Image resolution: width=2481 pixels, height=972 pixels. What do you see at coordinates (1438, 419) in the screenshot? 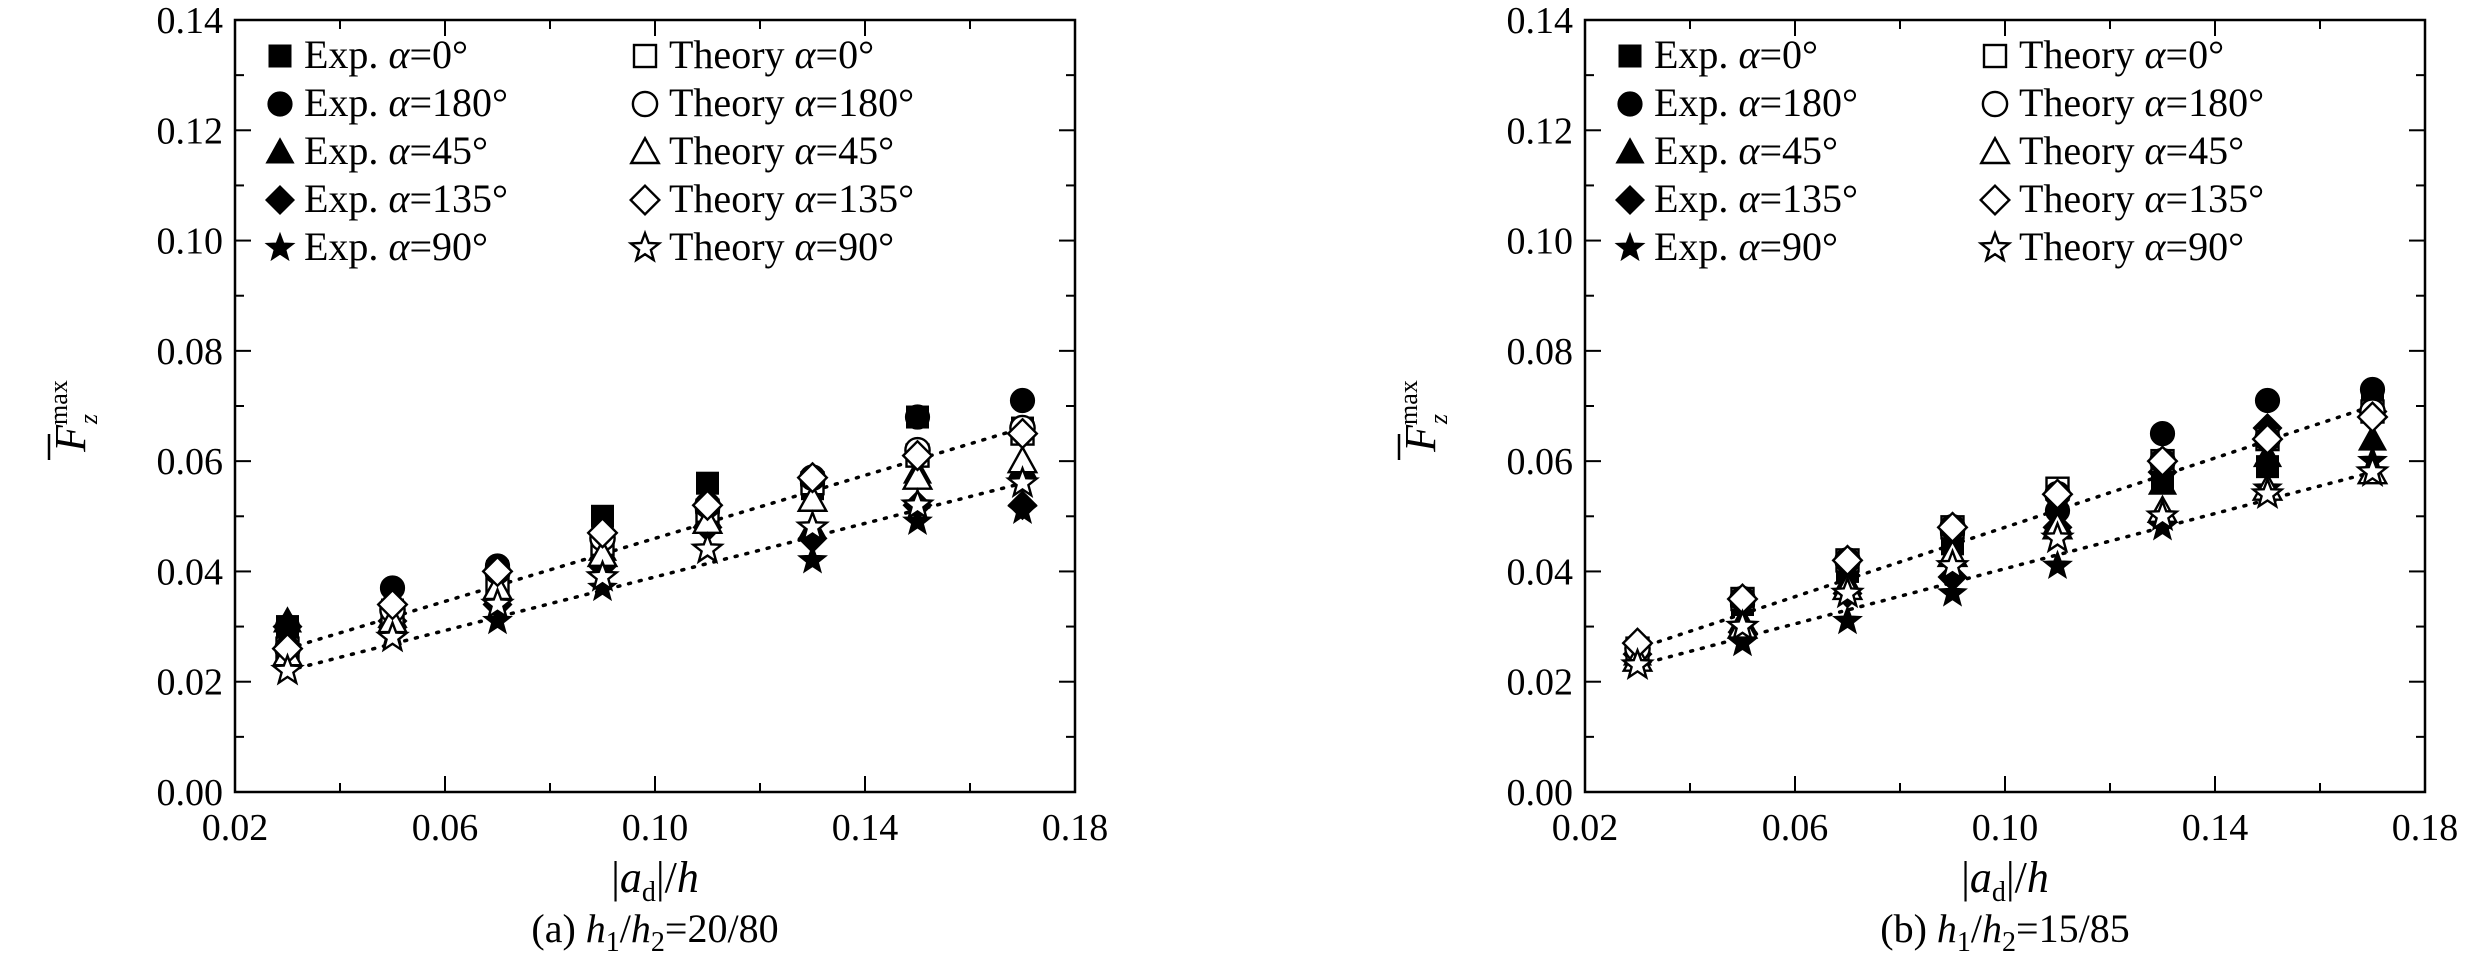
I see `y-axis-title-sub: z` at bounding box center [1438, 419].